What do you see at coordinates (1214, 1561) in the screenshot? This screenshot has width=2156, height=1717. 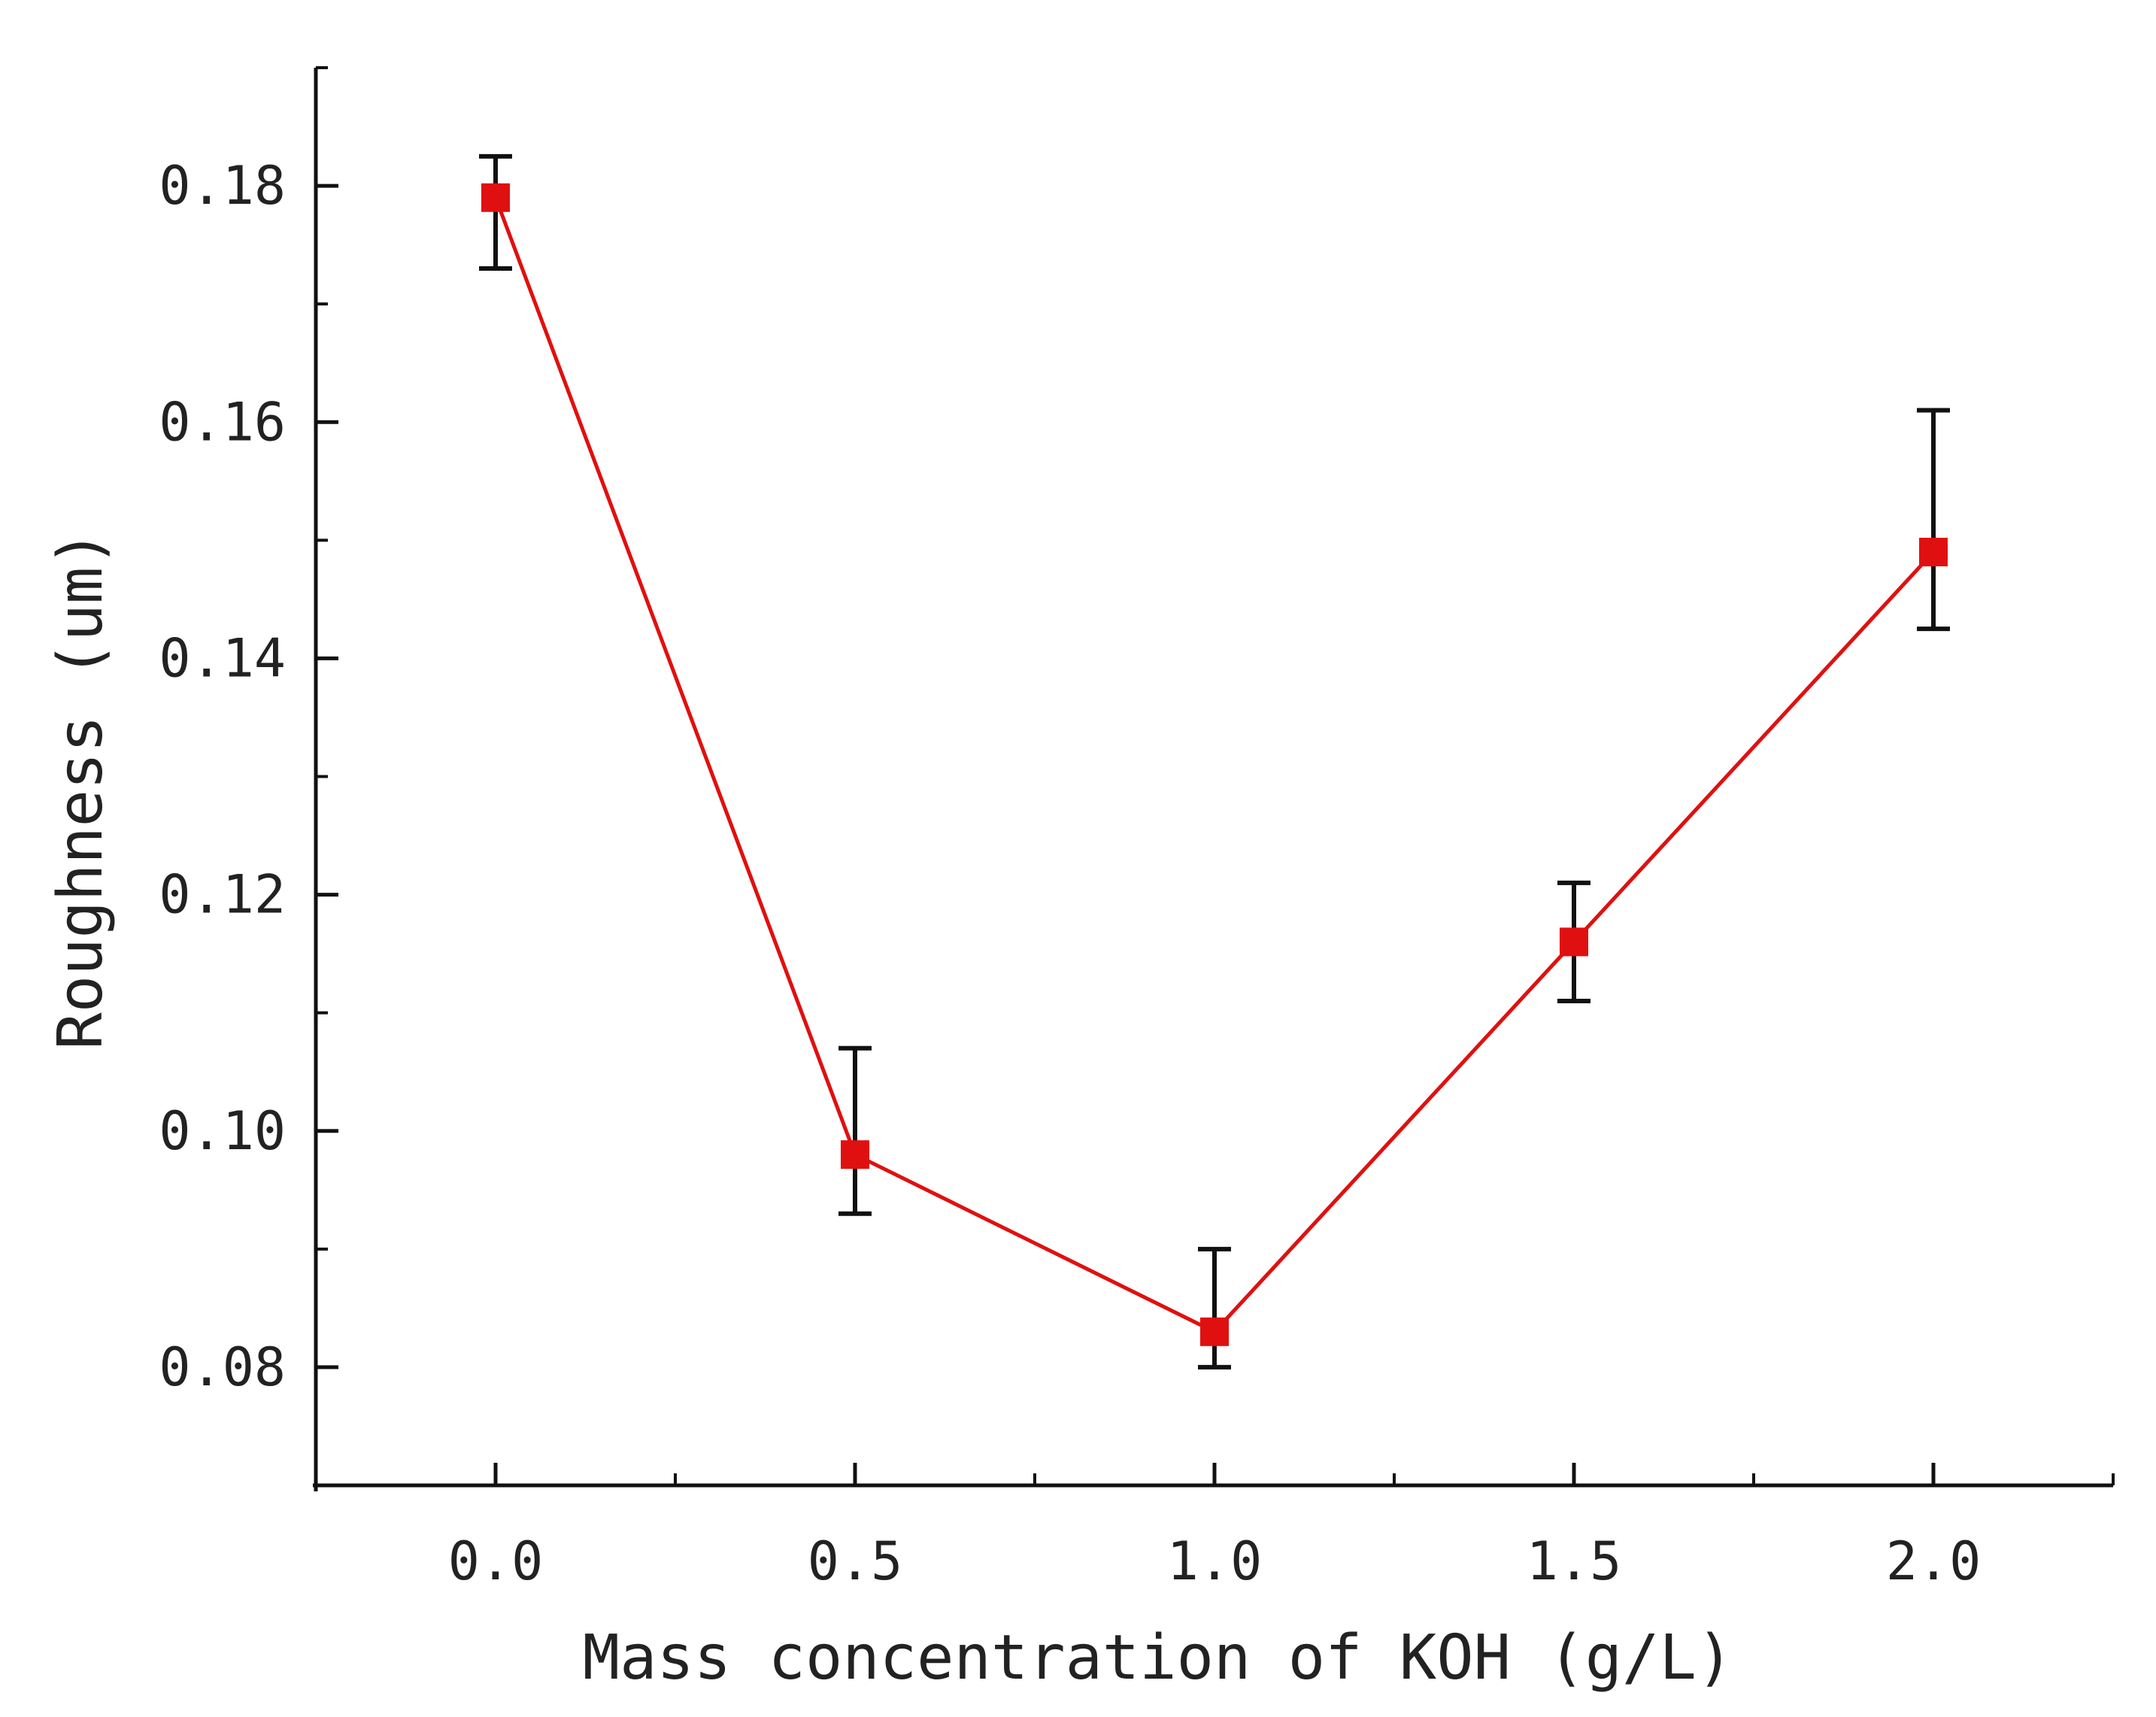 I see `x-tick-label: 1.0` at bounding box center [1214, 1561].